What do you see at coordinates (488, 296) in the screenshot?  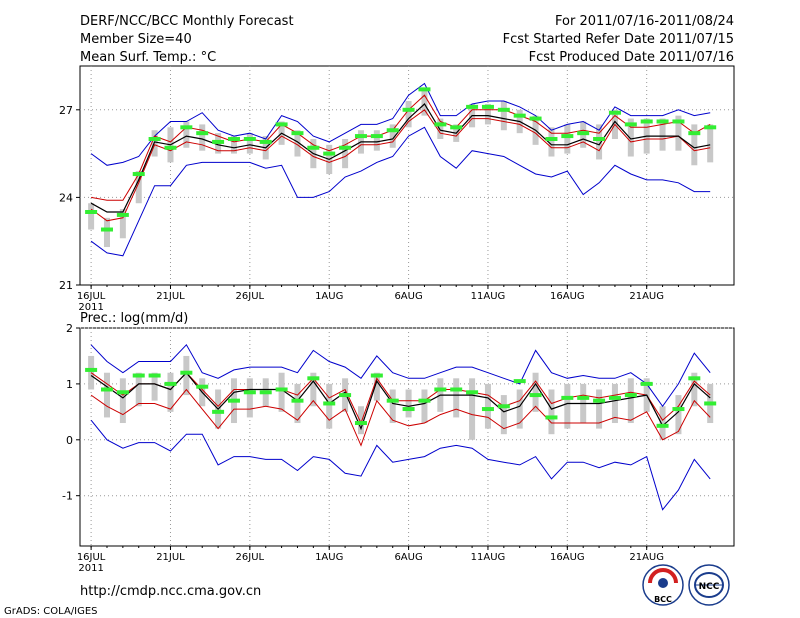 I see `temp-xtick-label: 11AUG` at bounding box center [488, 296].